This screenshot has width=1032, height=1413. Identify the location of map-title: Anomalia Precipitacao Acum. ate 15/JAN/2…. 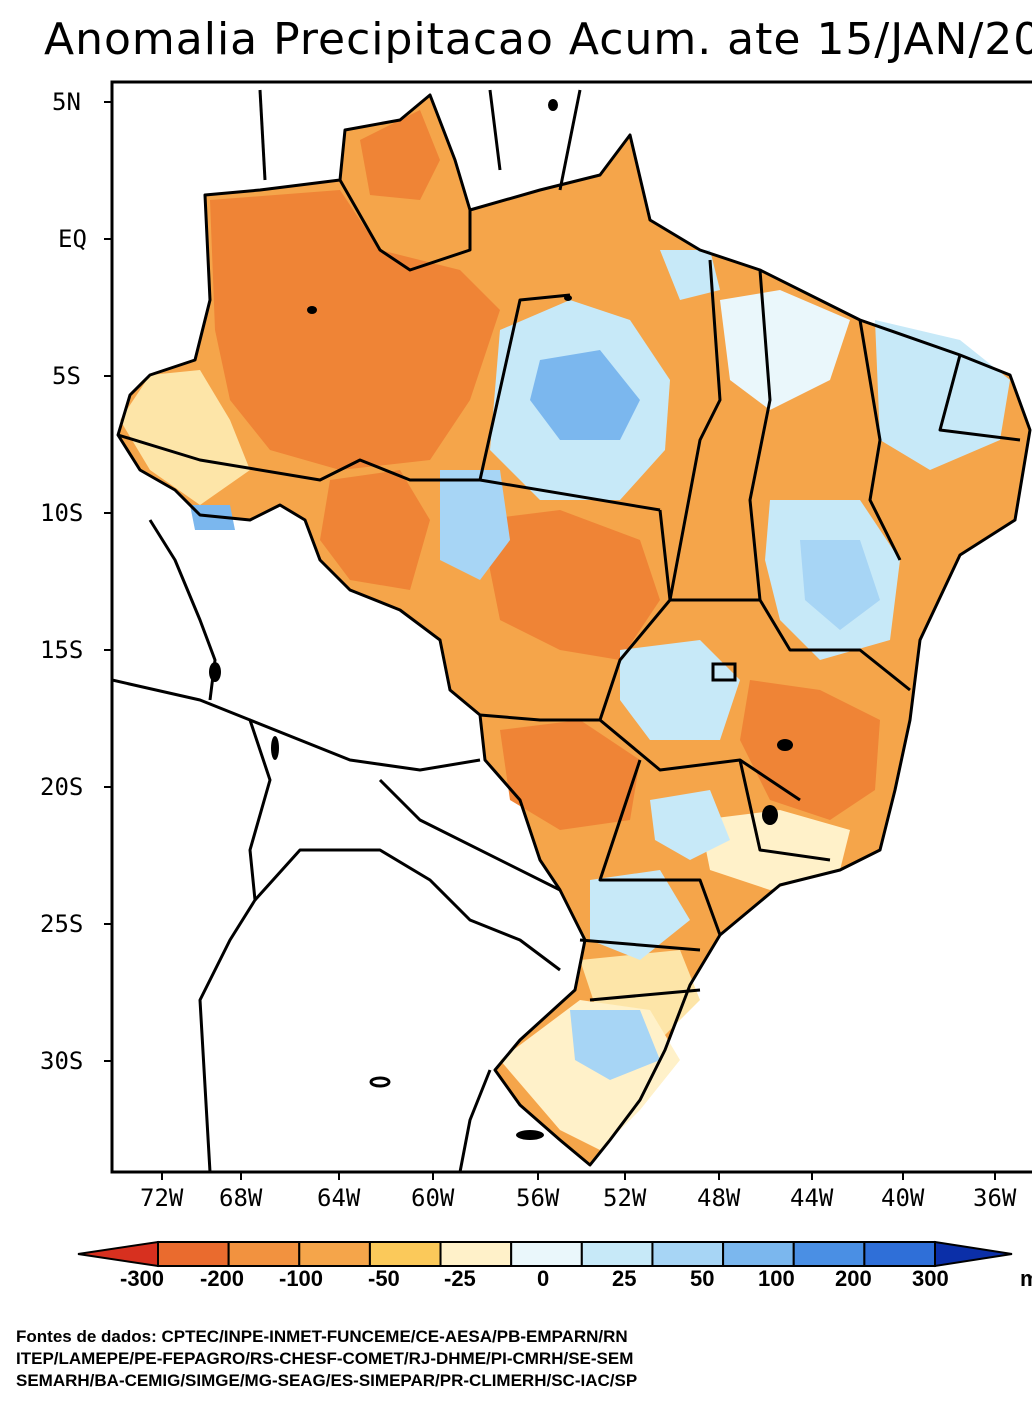
(538, 39).